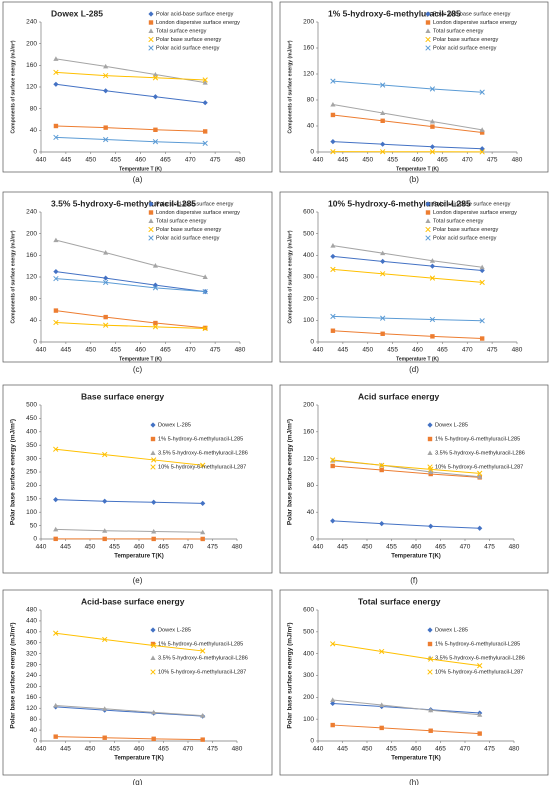 The width and height of the screenshot is (550, 785). What do you see at coordinates (138, 781) in the screenshot?
I see `caption: (g)` at bounding box center [138, 781].